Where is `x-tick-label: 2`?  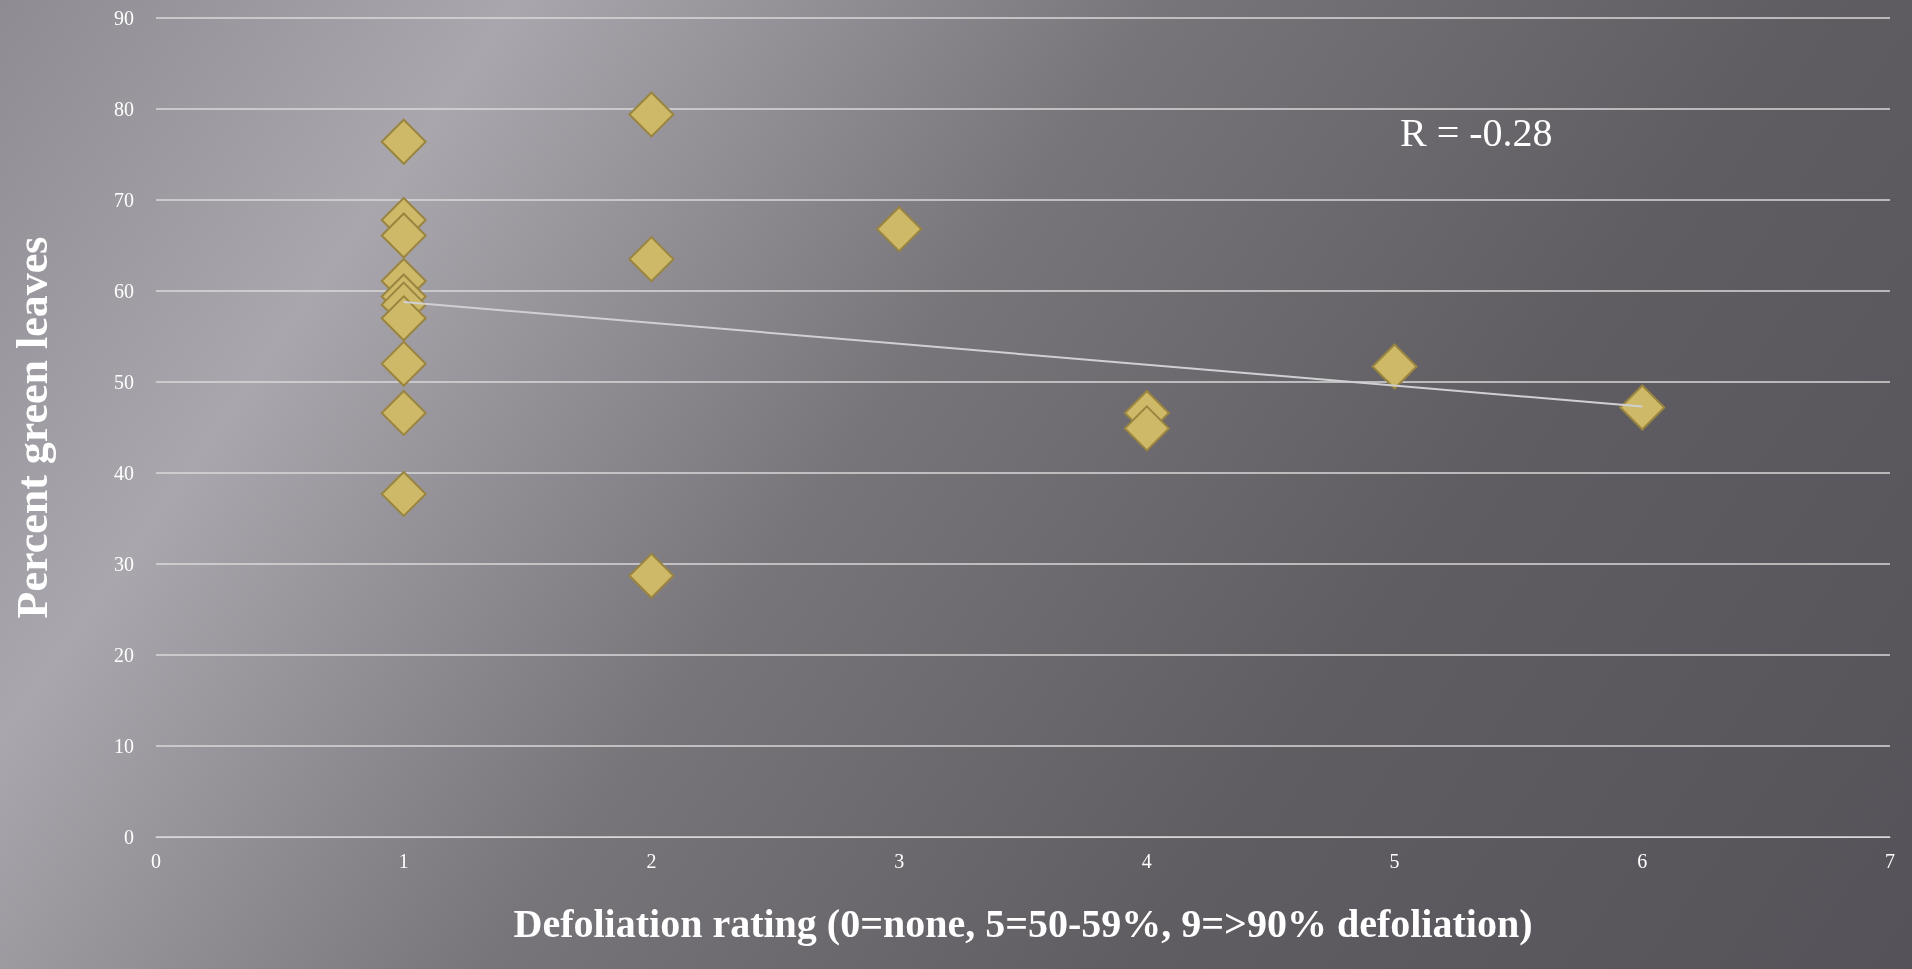
x-tick-label: 2 is located at coordinates (651, 861).